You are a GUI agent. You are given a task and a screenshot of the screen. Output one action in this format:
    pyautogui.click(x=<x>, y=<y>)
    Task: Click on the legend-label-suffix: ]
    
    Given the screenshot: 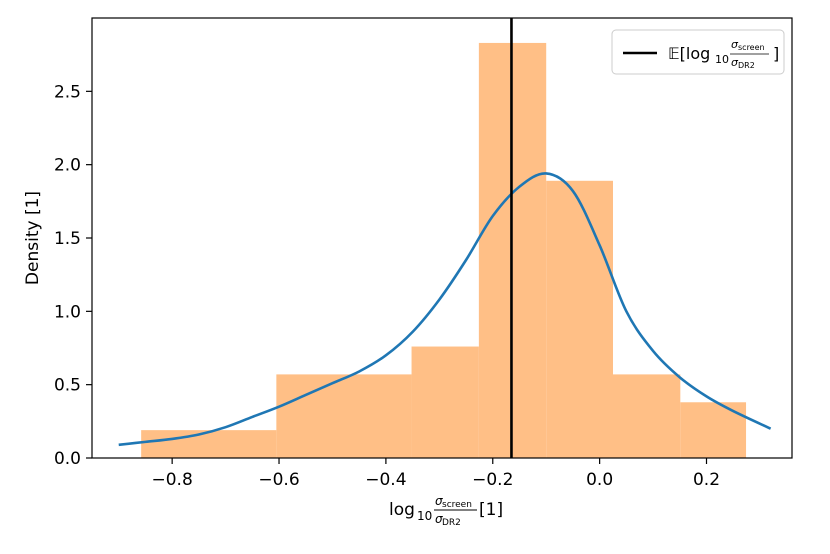 What is the action you would take?
    pyautogui.click(x=776, y=53)
    